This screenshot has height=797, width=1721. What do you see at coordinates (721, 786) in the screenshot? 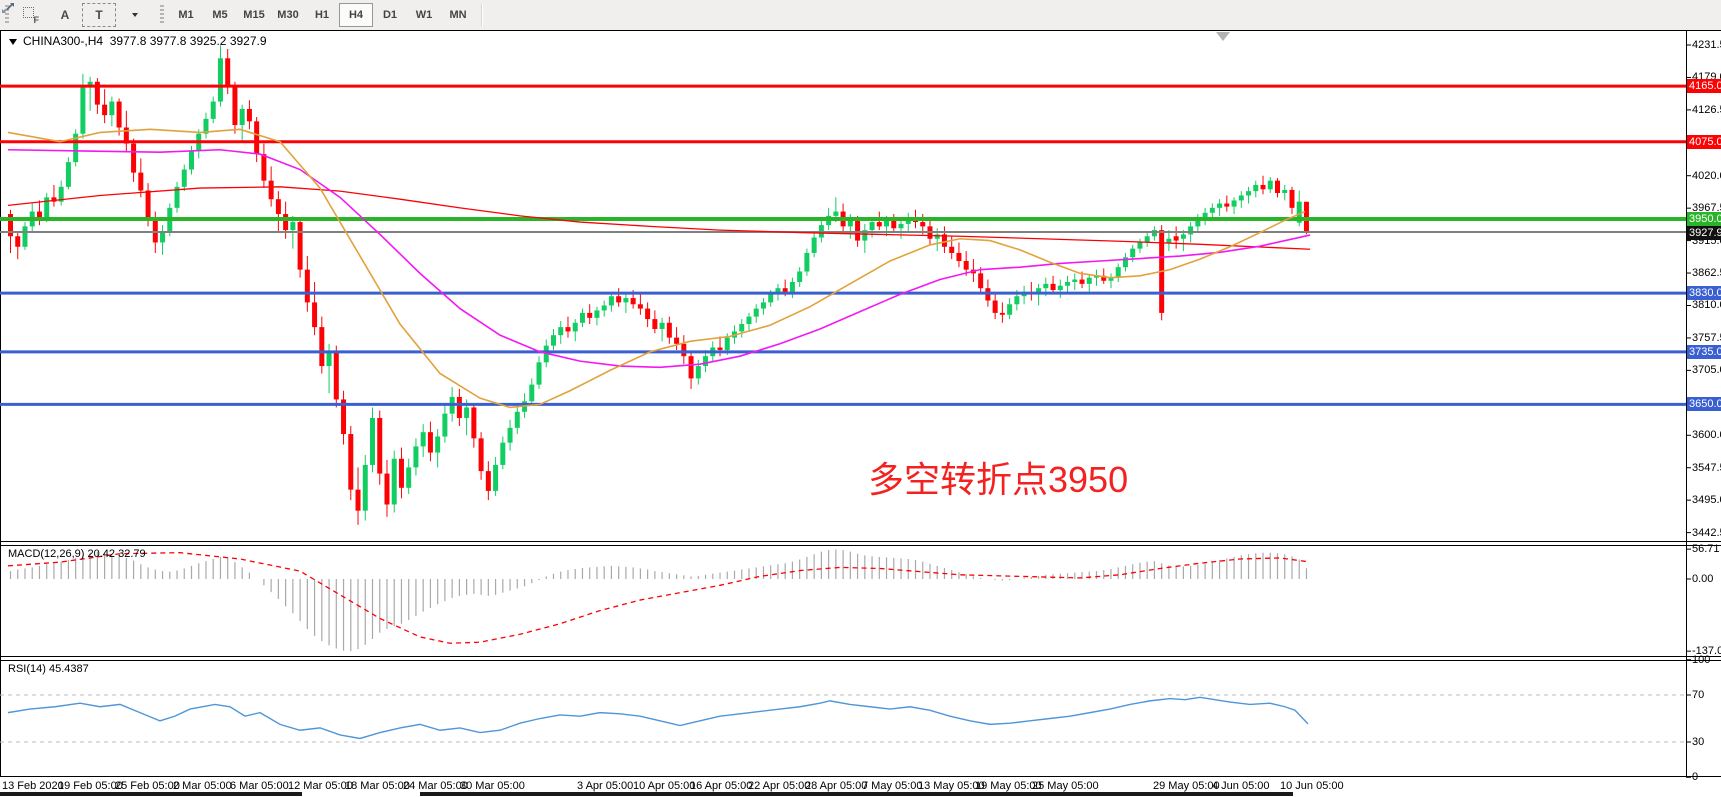
I see `date-label: 16 Apr 05:00` at bounding box center [721, 786].